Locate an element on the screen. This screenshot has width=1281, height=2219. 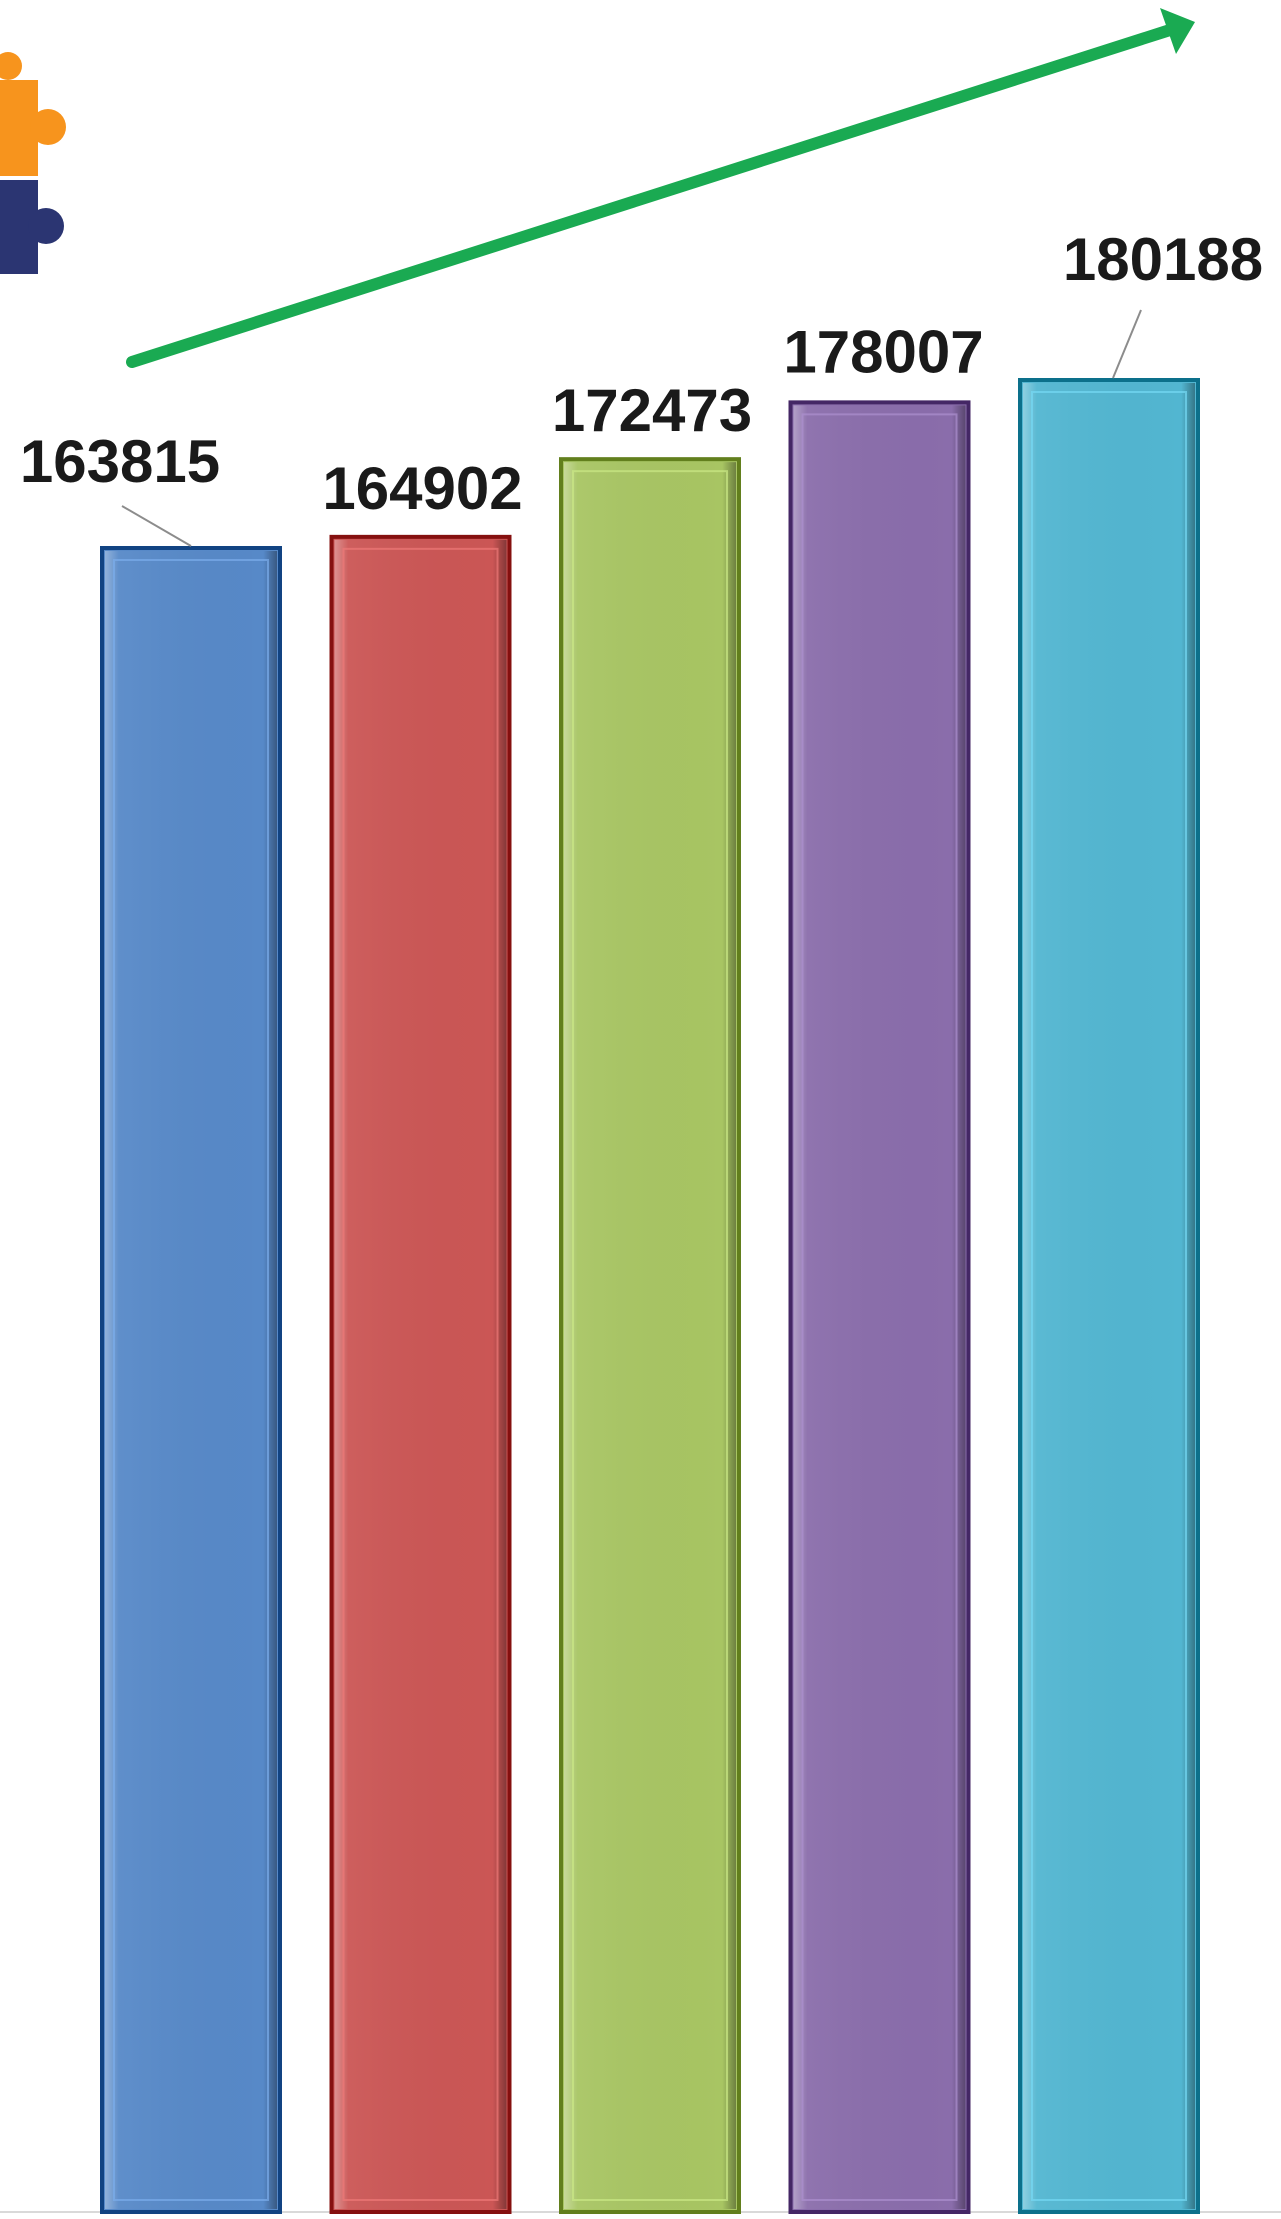
labels-layer: 163815 164902 172473 178007 180188 is located at coordinates (641, 386).